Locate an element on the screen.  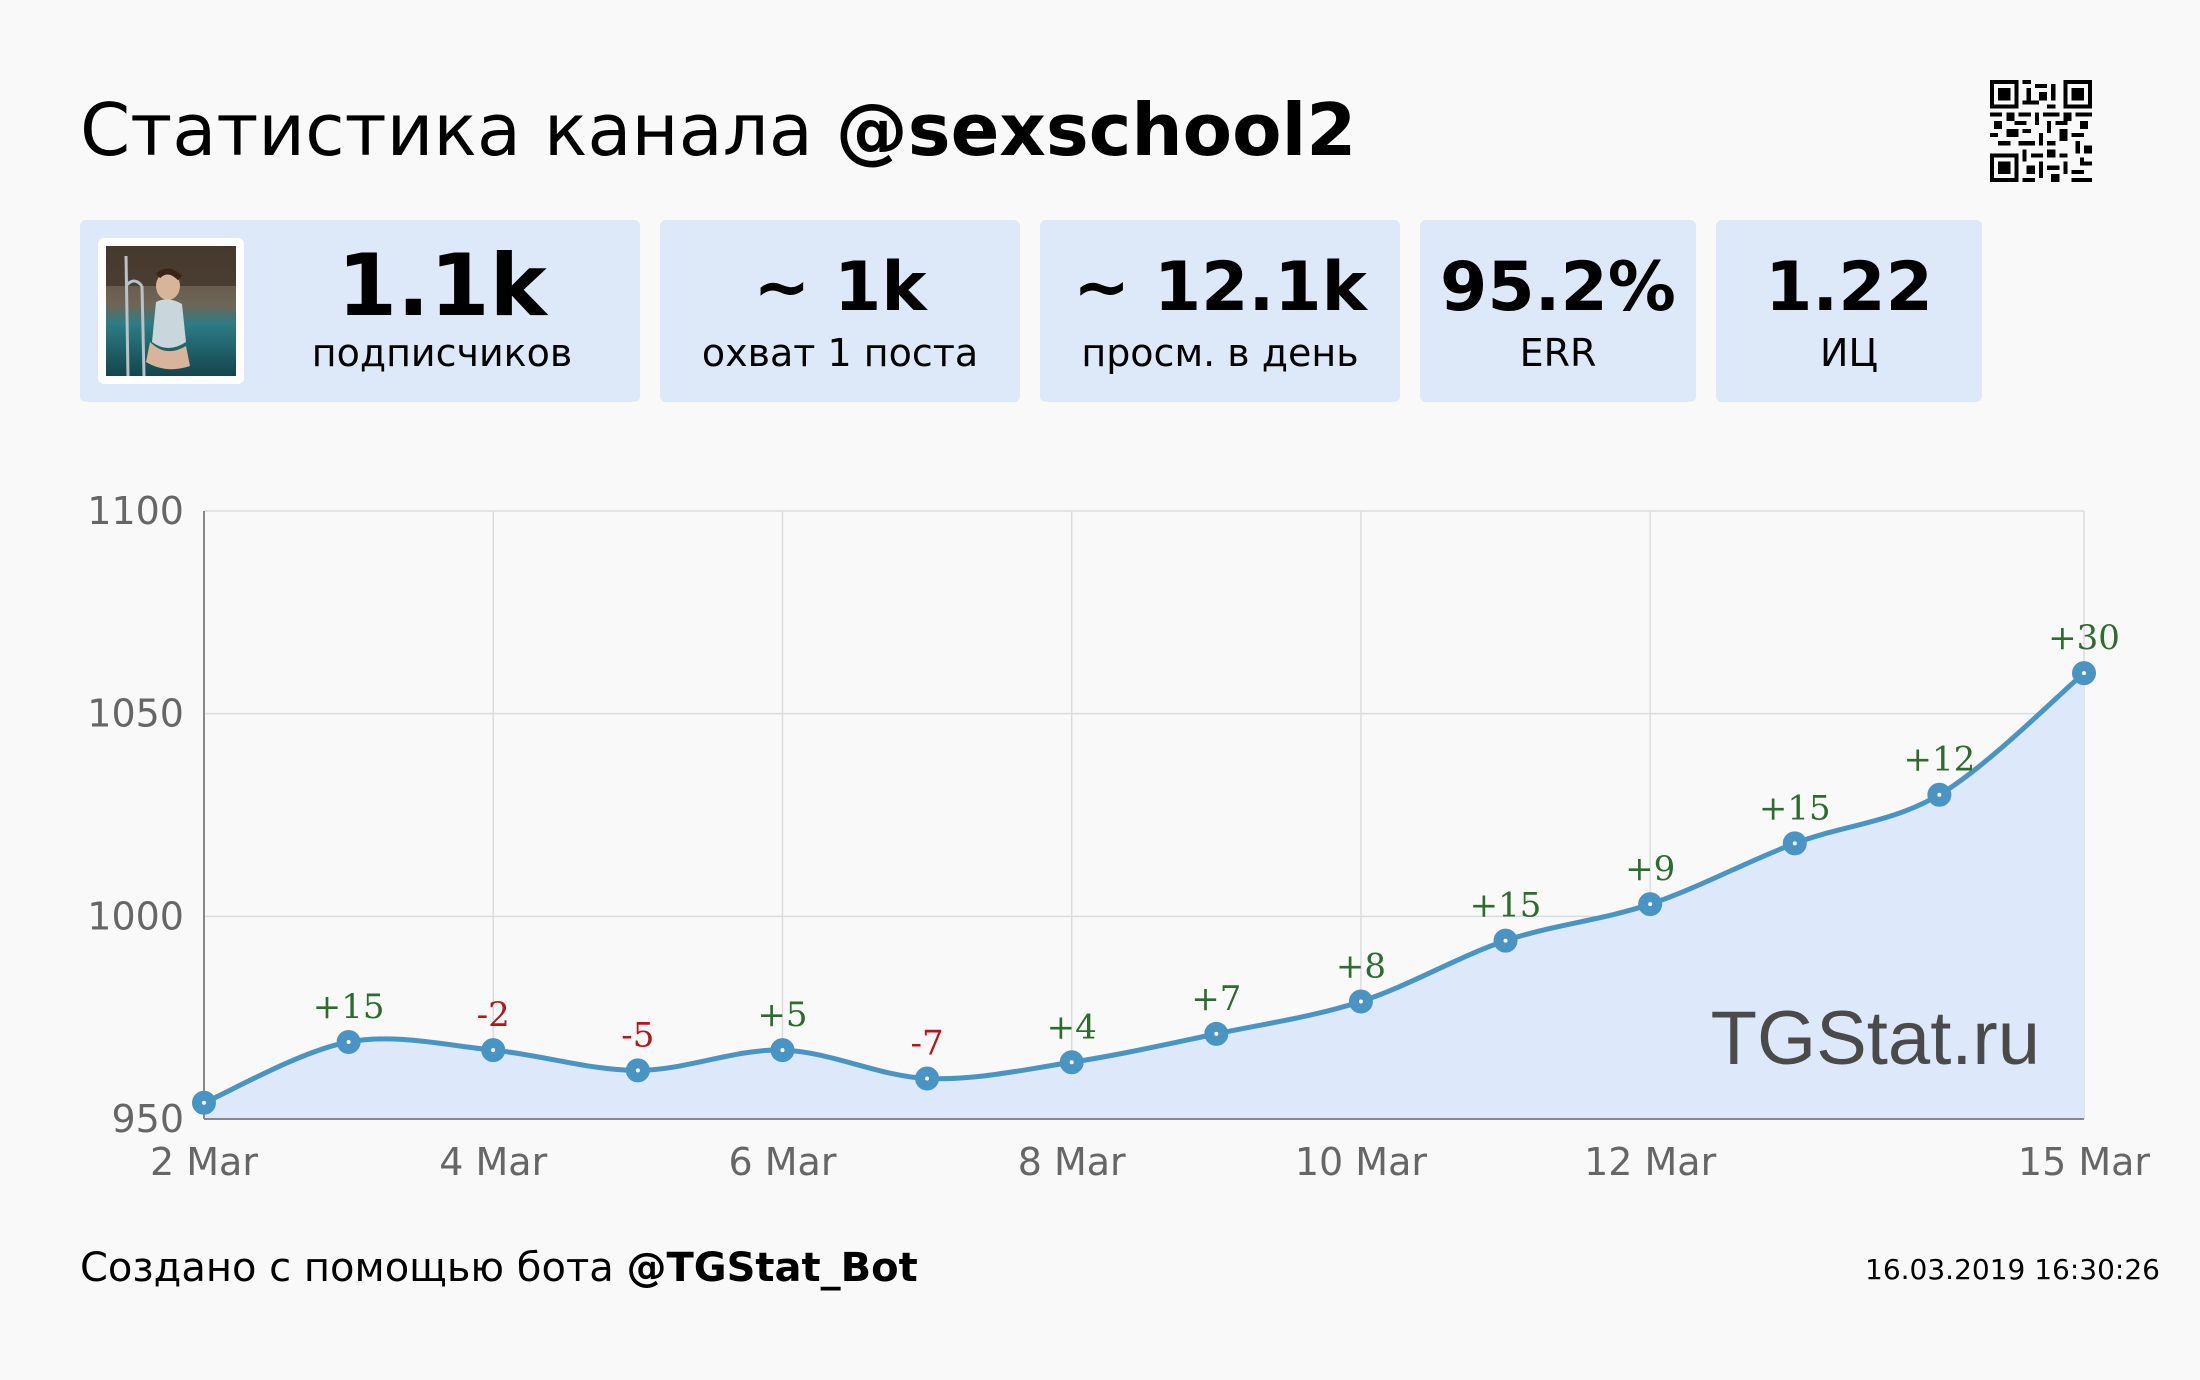
err-value: 95.2% is located at coordinates (1558, 287).